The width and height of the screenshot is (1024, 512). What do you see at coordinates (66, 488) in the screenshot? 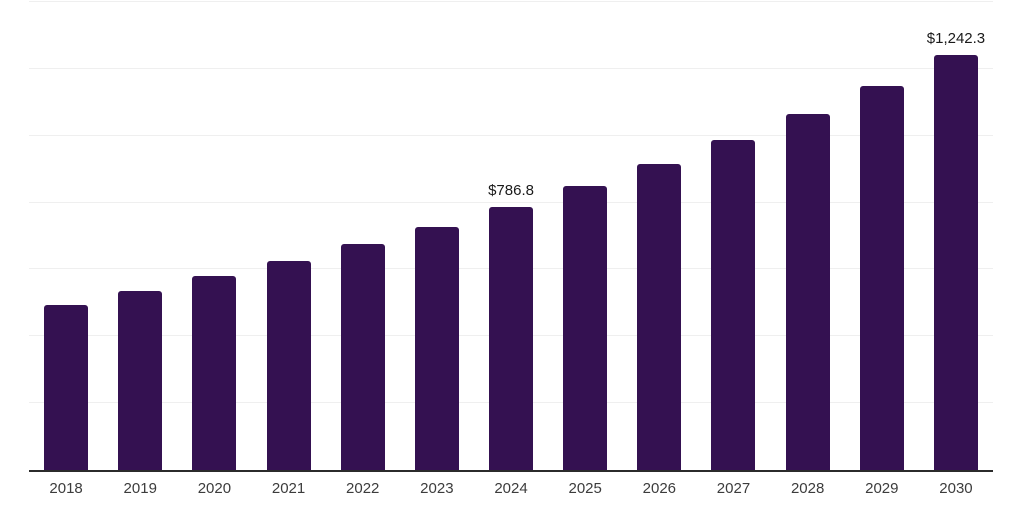
I see `x-tick-label-2018: 2018` at bounding box center [66, 488].